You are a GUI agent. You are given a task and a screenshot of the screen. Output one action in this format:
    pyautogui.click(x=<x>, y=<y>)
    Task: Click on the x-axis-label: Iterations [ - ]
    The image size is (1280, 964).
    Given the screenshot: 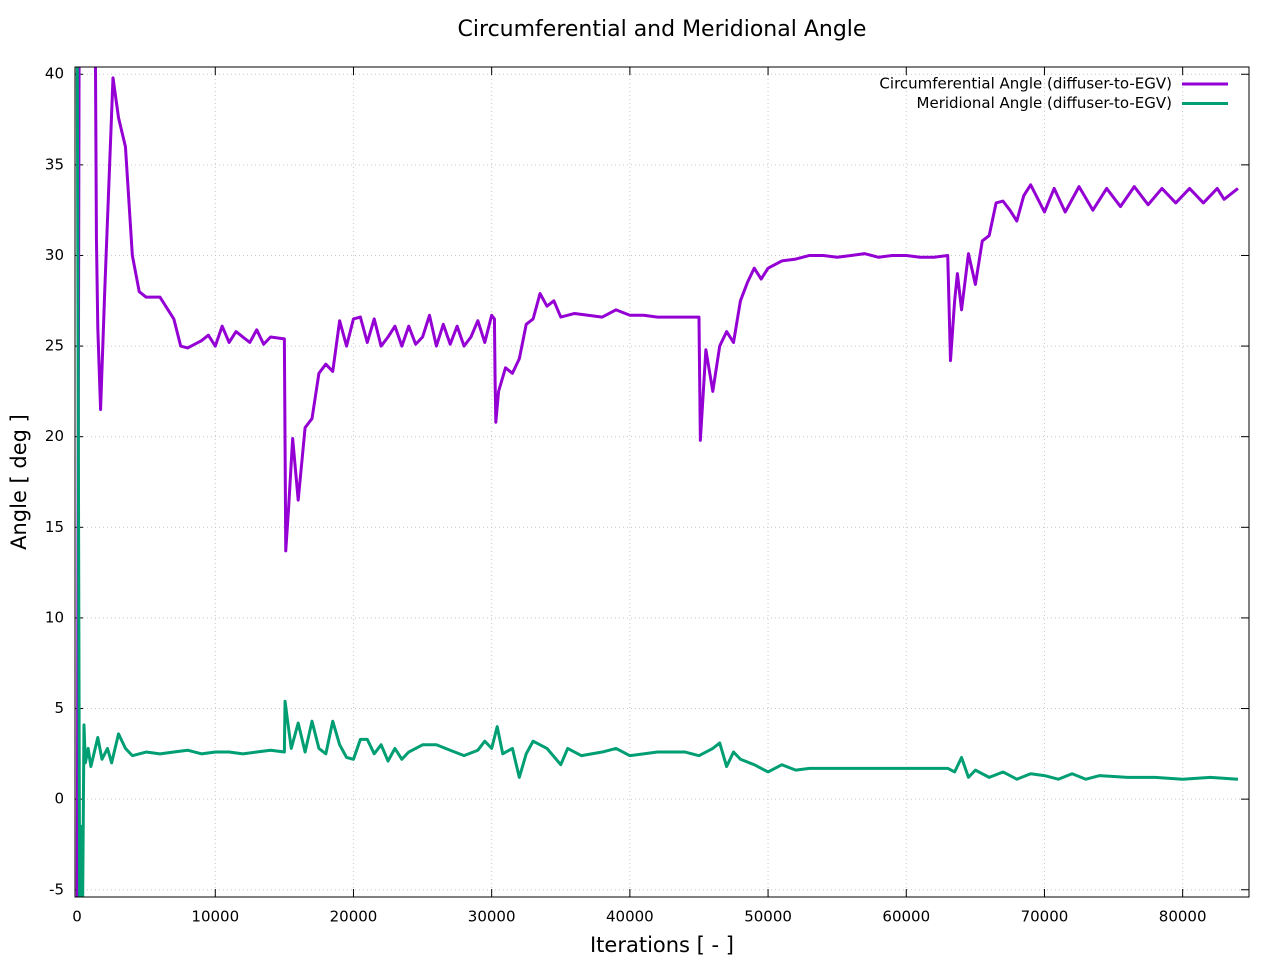 What is the action you would take?
    pyautogui.click(x=662, y=945)
    